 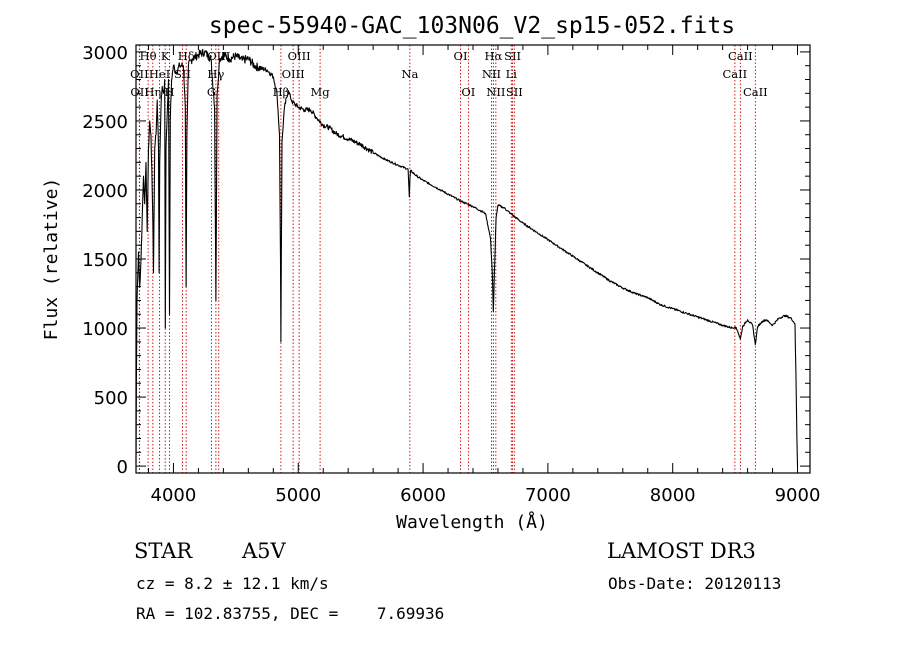 I want to click on x-tick-label: 8000, so click(x=673, y=495).